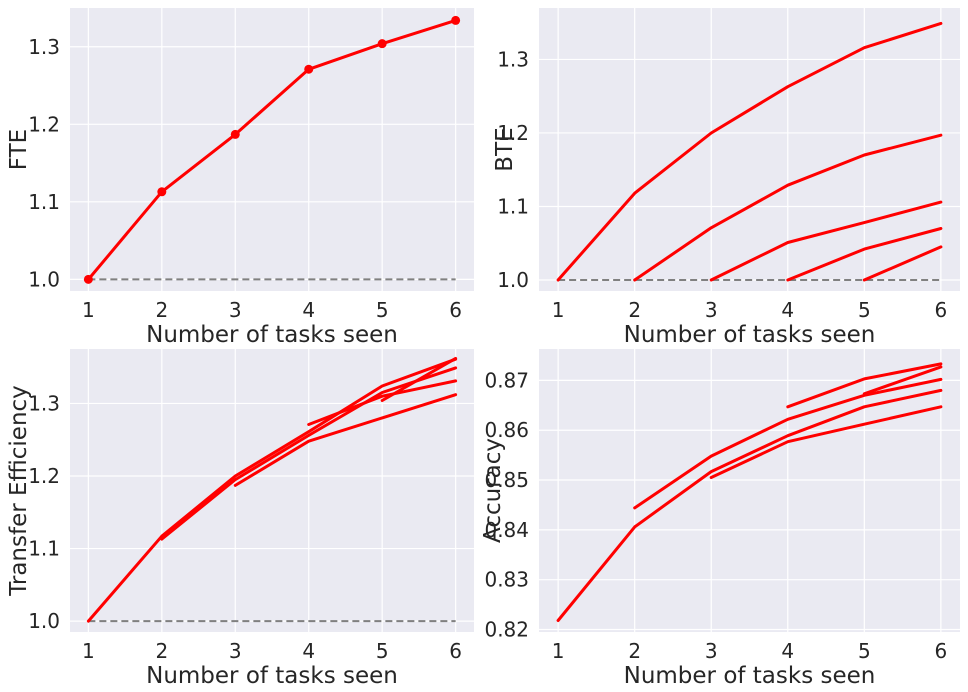 The image size is (968, 692). Describe the element at coordinates (505, 149) in the screenshot. I see `y-axis-label: BTE` at that location.